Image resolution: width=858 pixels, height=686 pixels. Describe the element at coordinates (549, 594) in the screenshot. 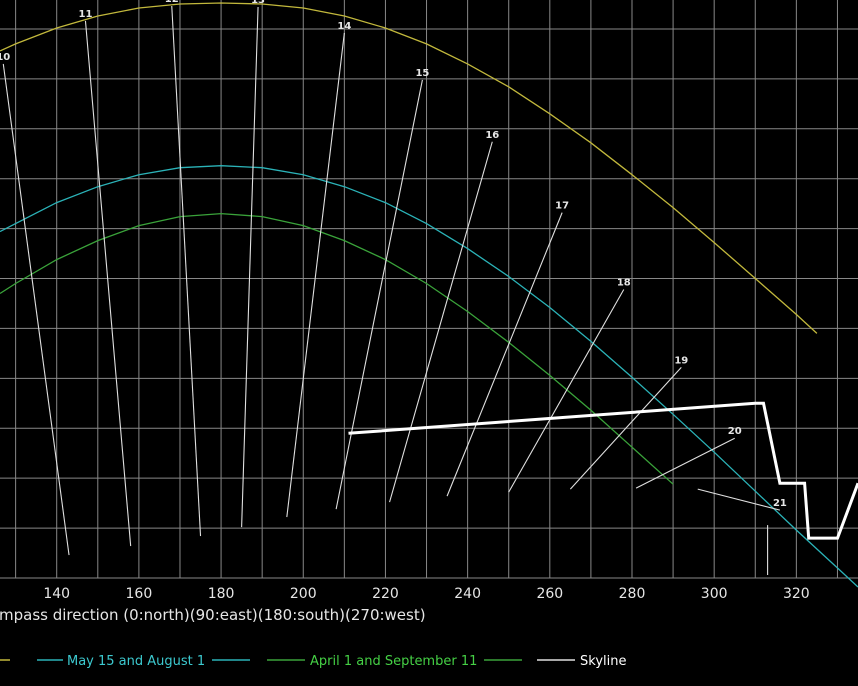

I see `x-tick-label: 260` at that location.